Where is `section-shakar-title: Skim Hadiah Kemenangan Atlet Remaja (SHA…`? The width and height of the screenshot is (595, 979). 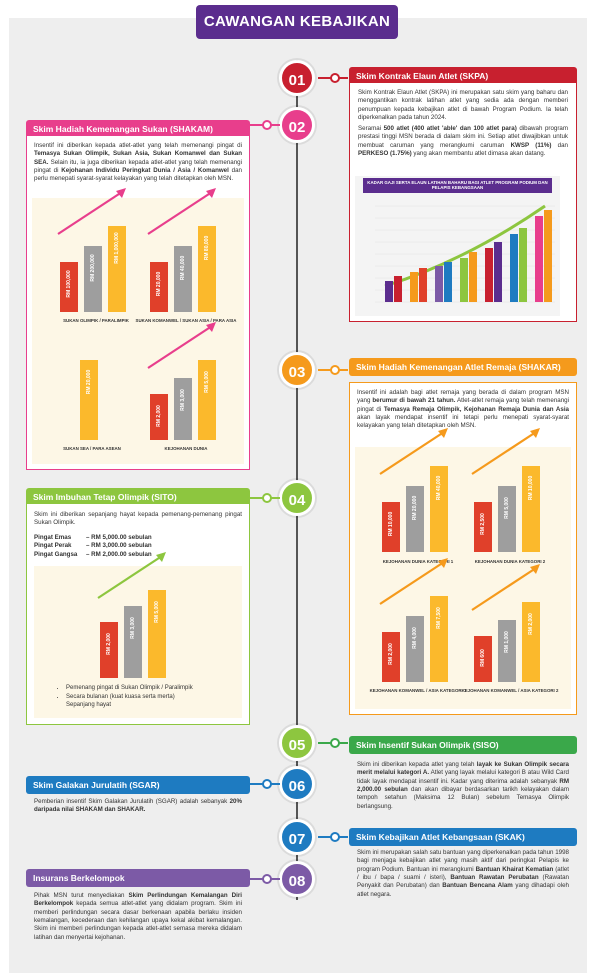
section-shakar-title: Skim Hadiah Kemenangan Atlet Remaja (SHA… is located at coordinates (463, 367).